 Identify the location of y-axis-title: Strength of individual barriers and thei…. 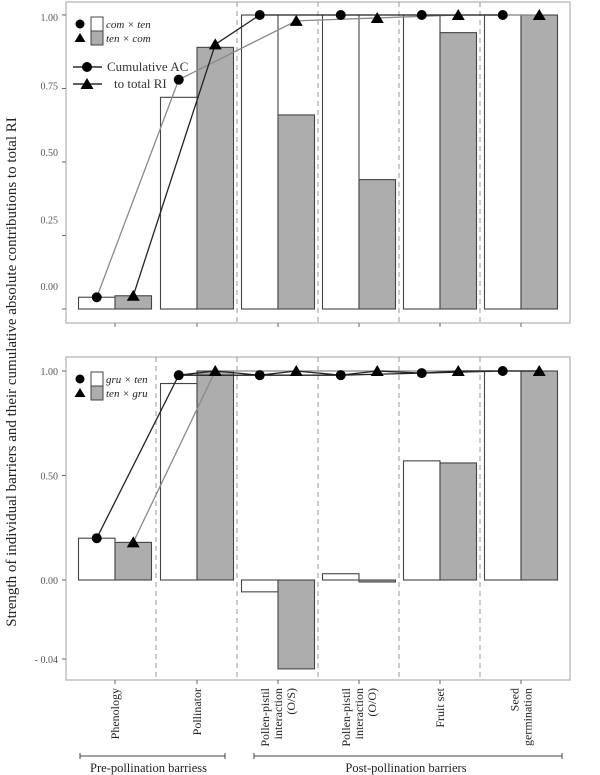
(12, 371).